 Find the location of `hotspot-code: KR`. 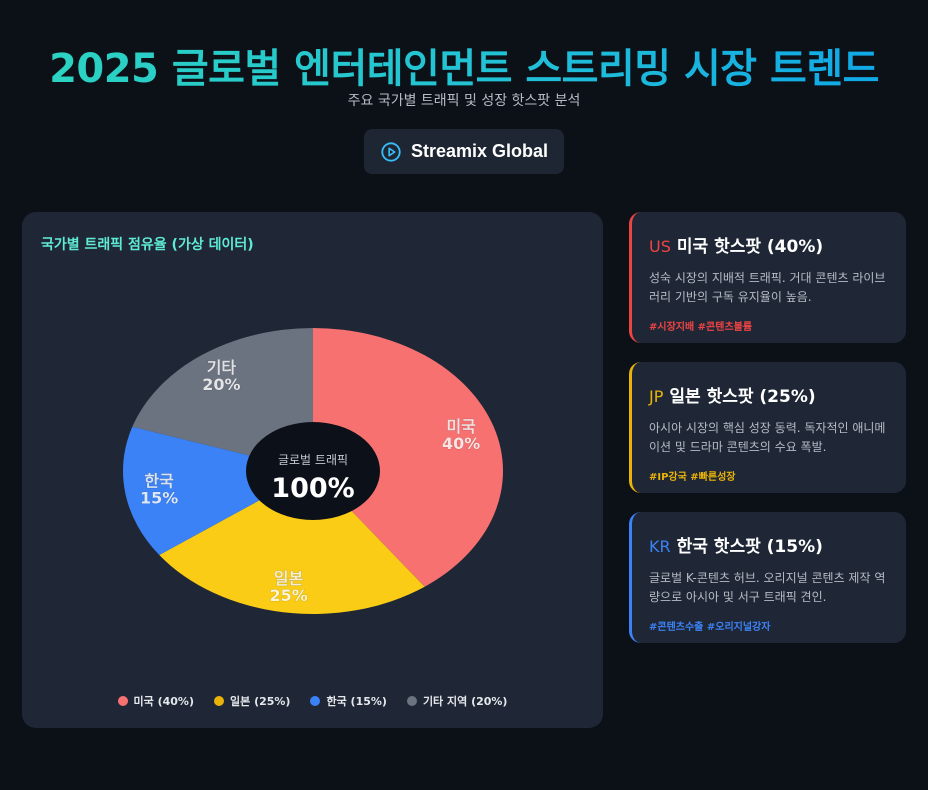

hotspot-code: KR is located at coordinates (660, 546).